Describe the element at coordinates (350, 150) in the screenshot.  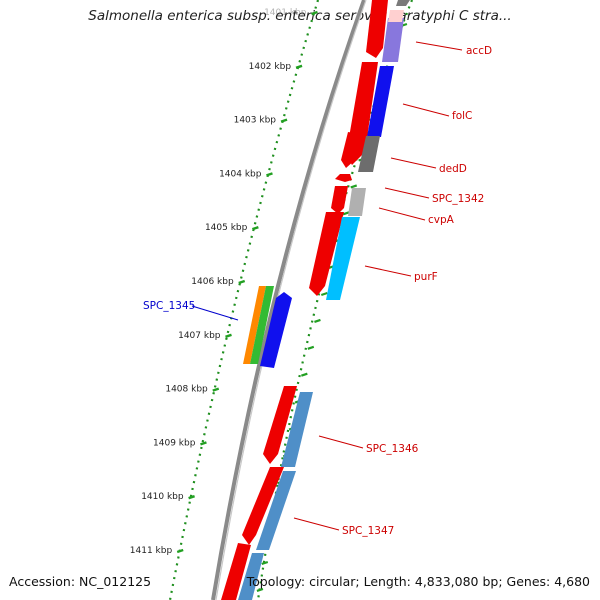
I see `gene-dedD-block` at that location.